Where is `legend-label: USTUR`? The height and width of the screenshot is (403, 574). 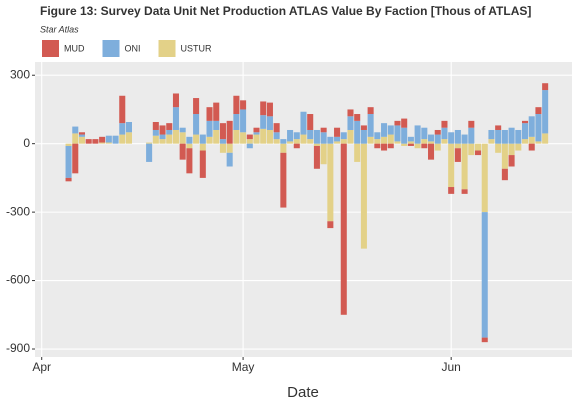 legend-label: USTUR is located at coordinates (196, 48).